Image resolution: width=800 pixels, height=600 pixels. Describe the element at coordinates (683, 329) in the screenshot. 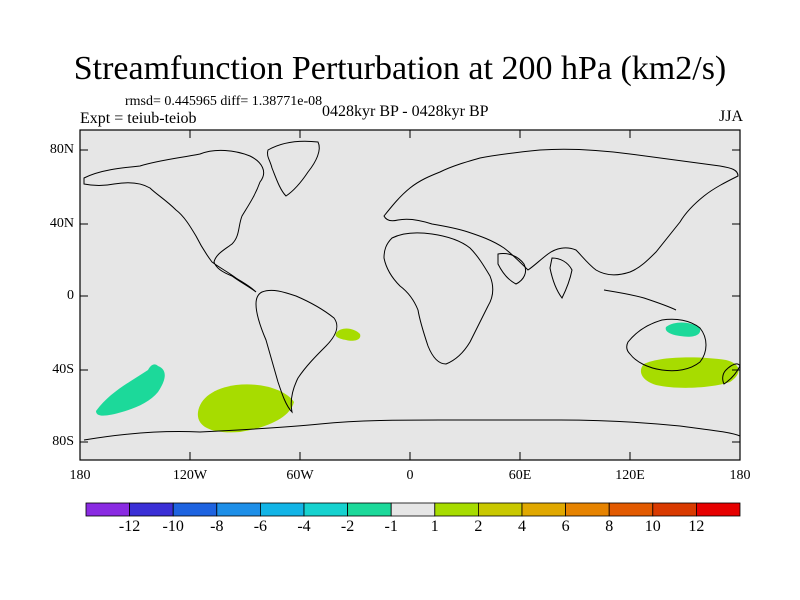

I see `anomaly-australia-negative` at that location.